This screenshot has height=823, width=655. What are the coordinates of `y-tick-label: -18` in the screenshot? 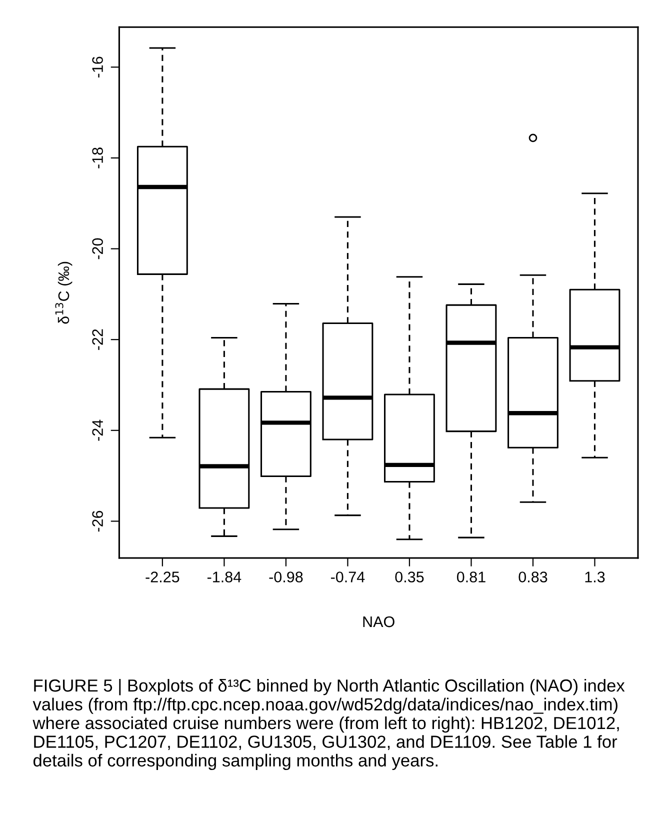 It's located at (97, 158).